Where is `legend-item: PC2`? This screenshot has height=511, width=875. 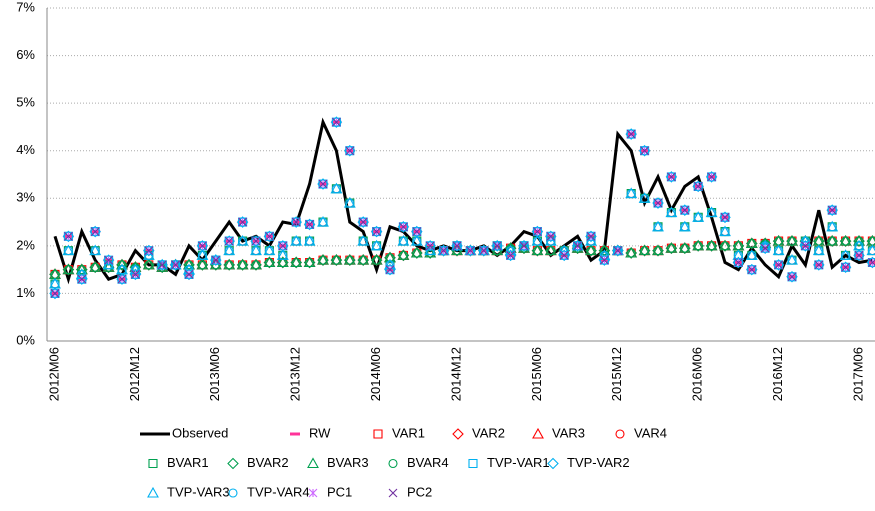
legend-item: PC2 is located at coordinates (410, 491).